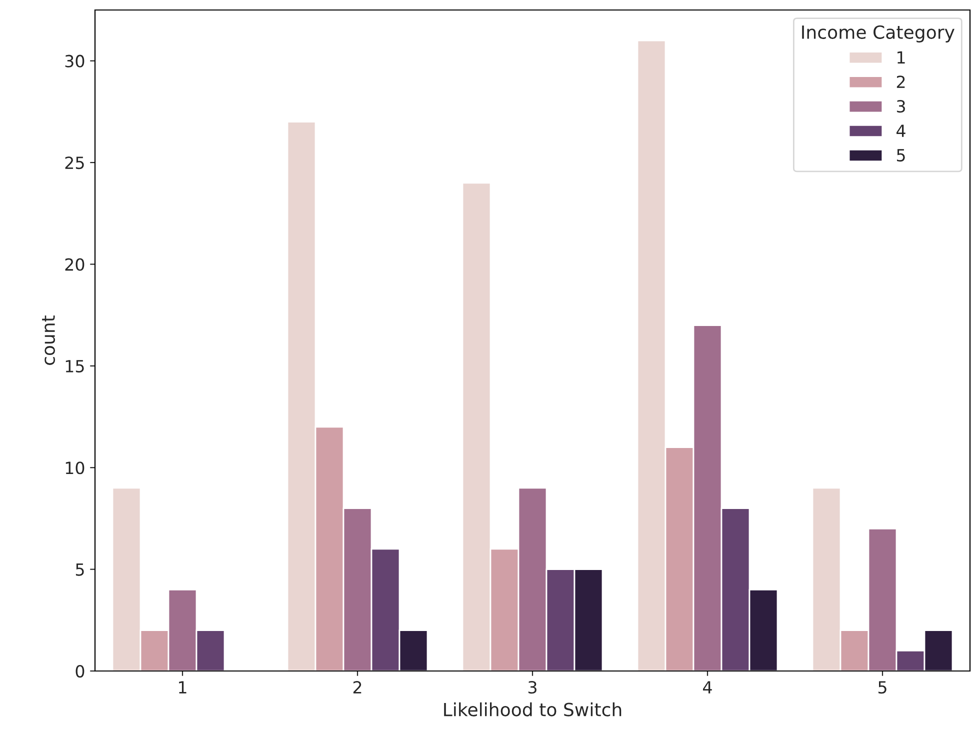 Image resolution: width=973 pixels, height=749 pixels. I want to click on y-tick-label: 5, so click(80, 569).